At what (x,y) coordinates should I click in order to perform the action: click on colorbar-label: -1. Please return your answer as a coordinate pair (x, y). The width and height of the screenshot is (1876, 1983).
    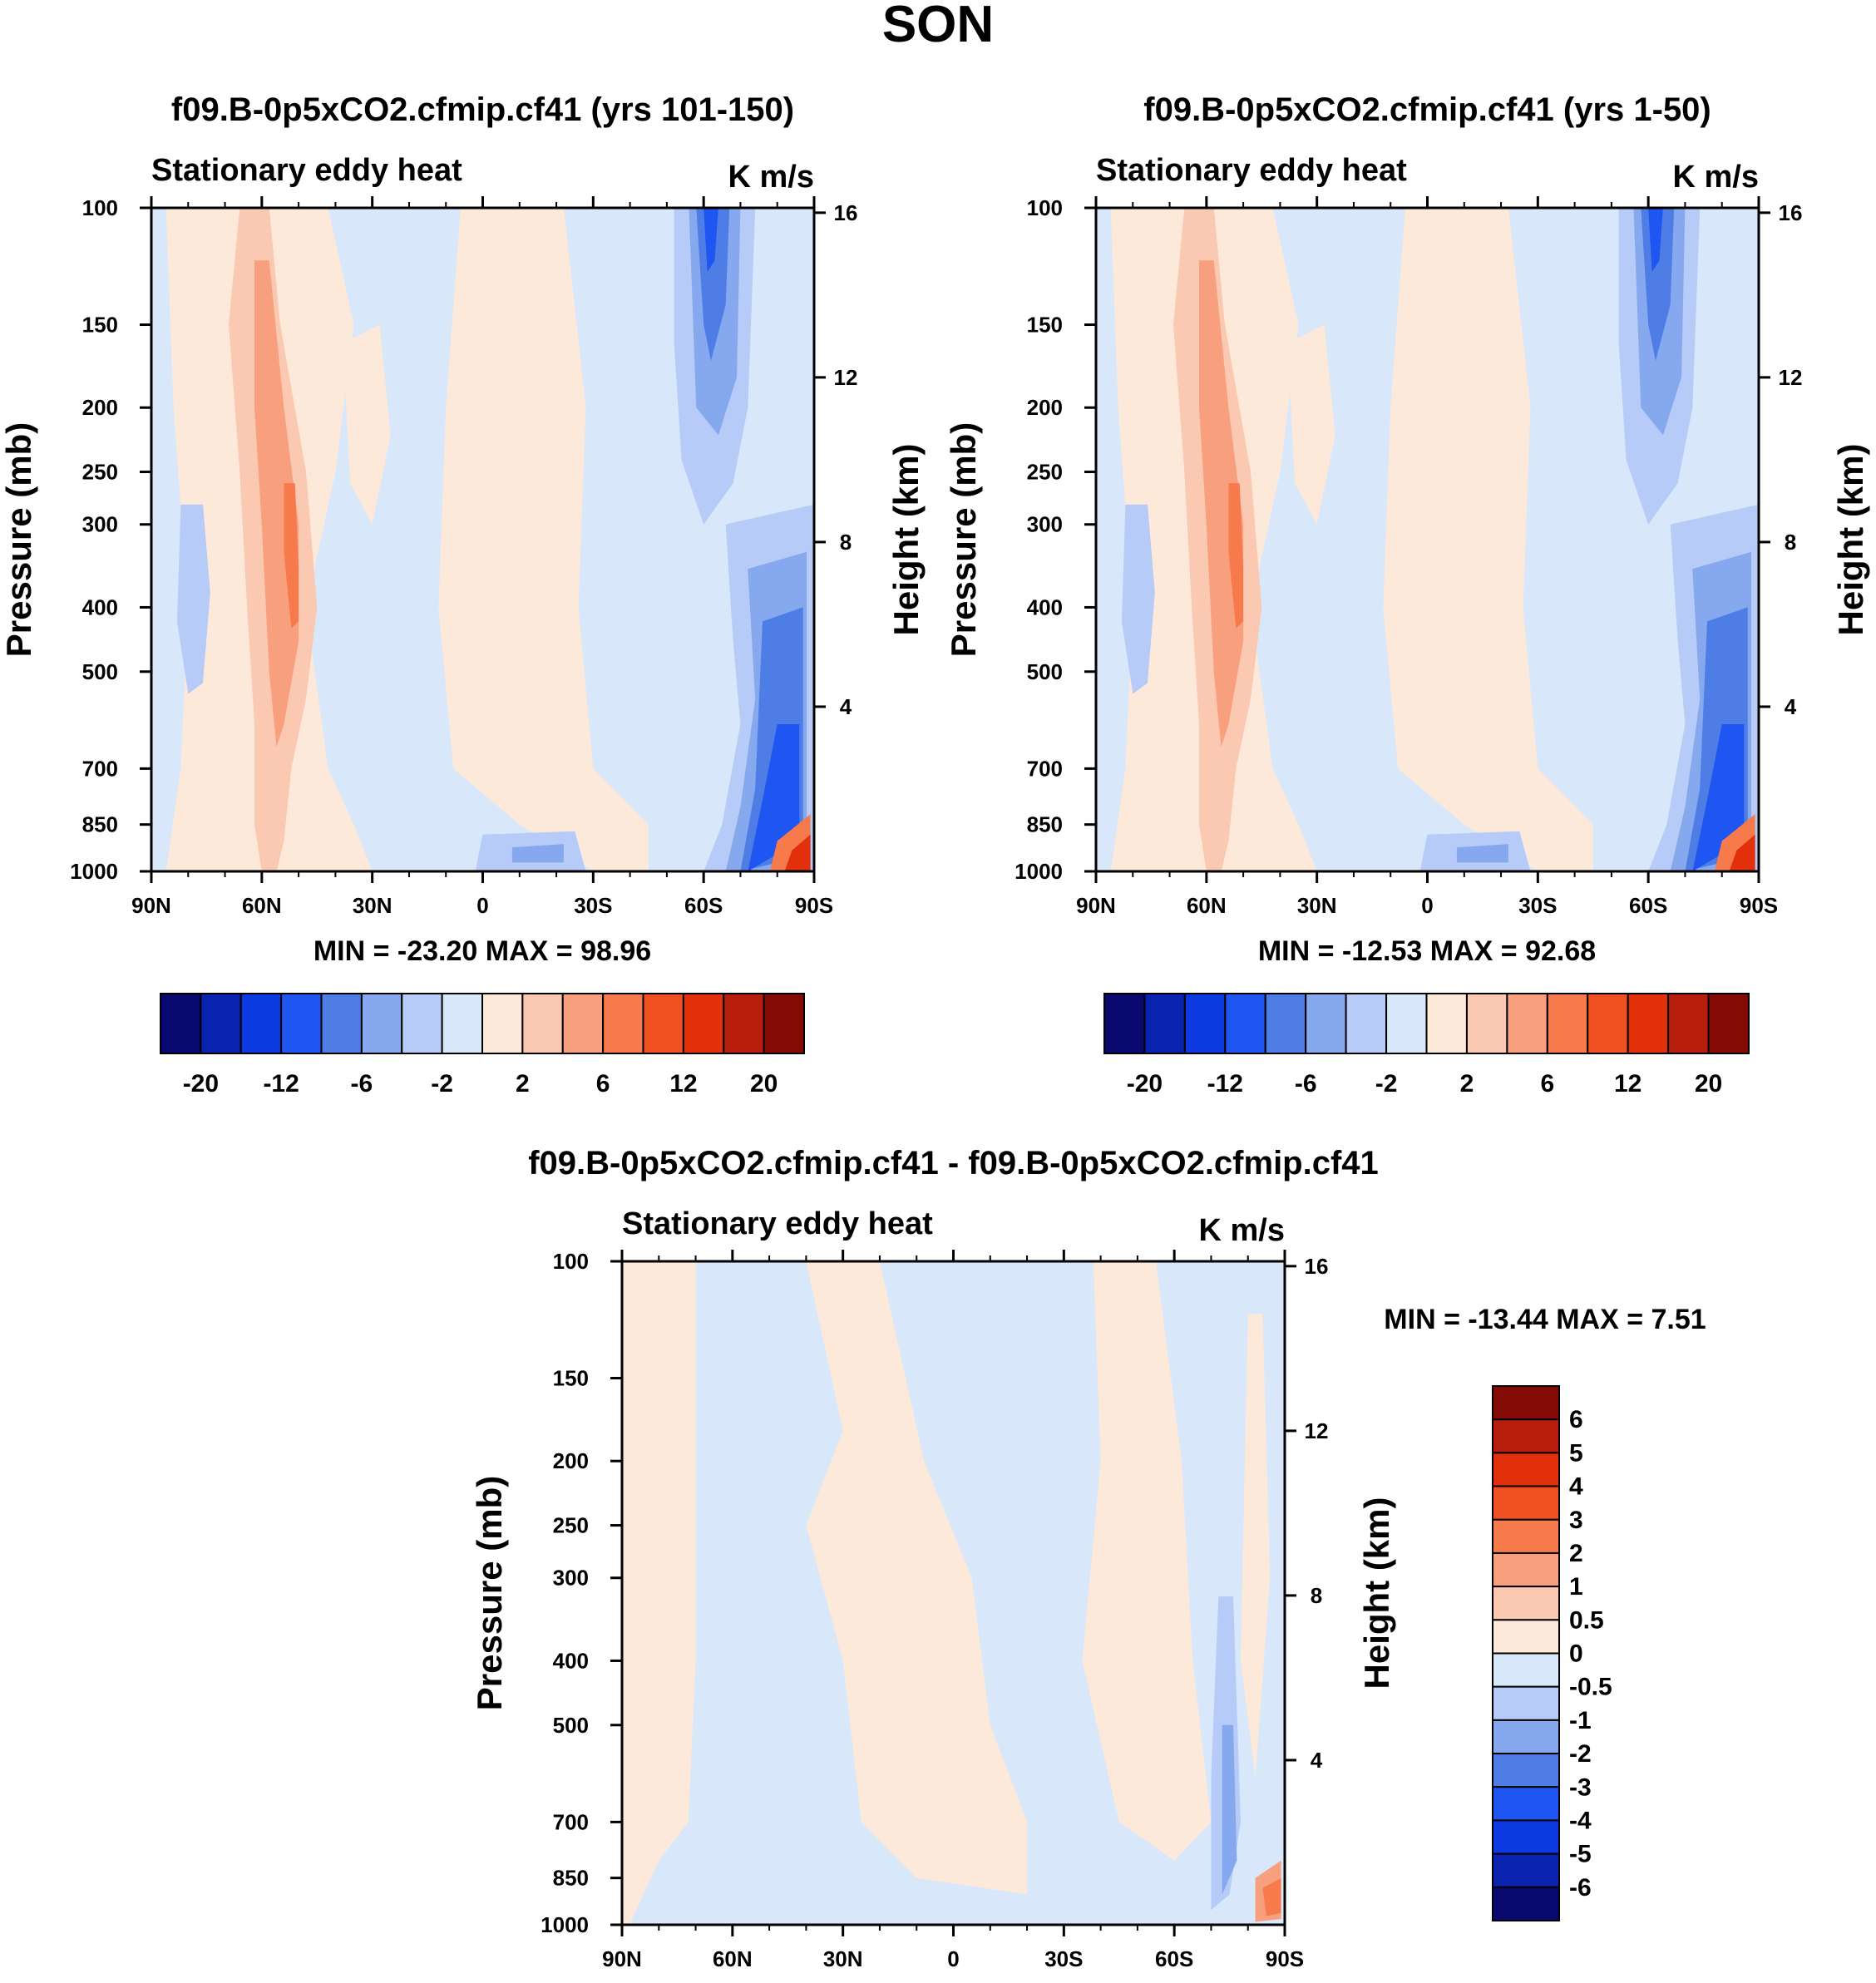
    Looking at the image, I should click on (1581, 1720).